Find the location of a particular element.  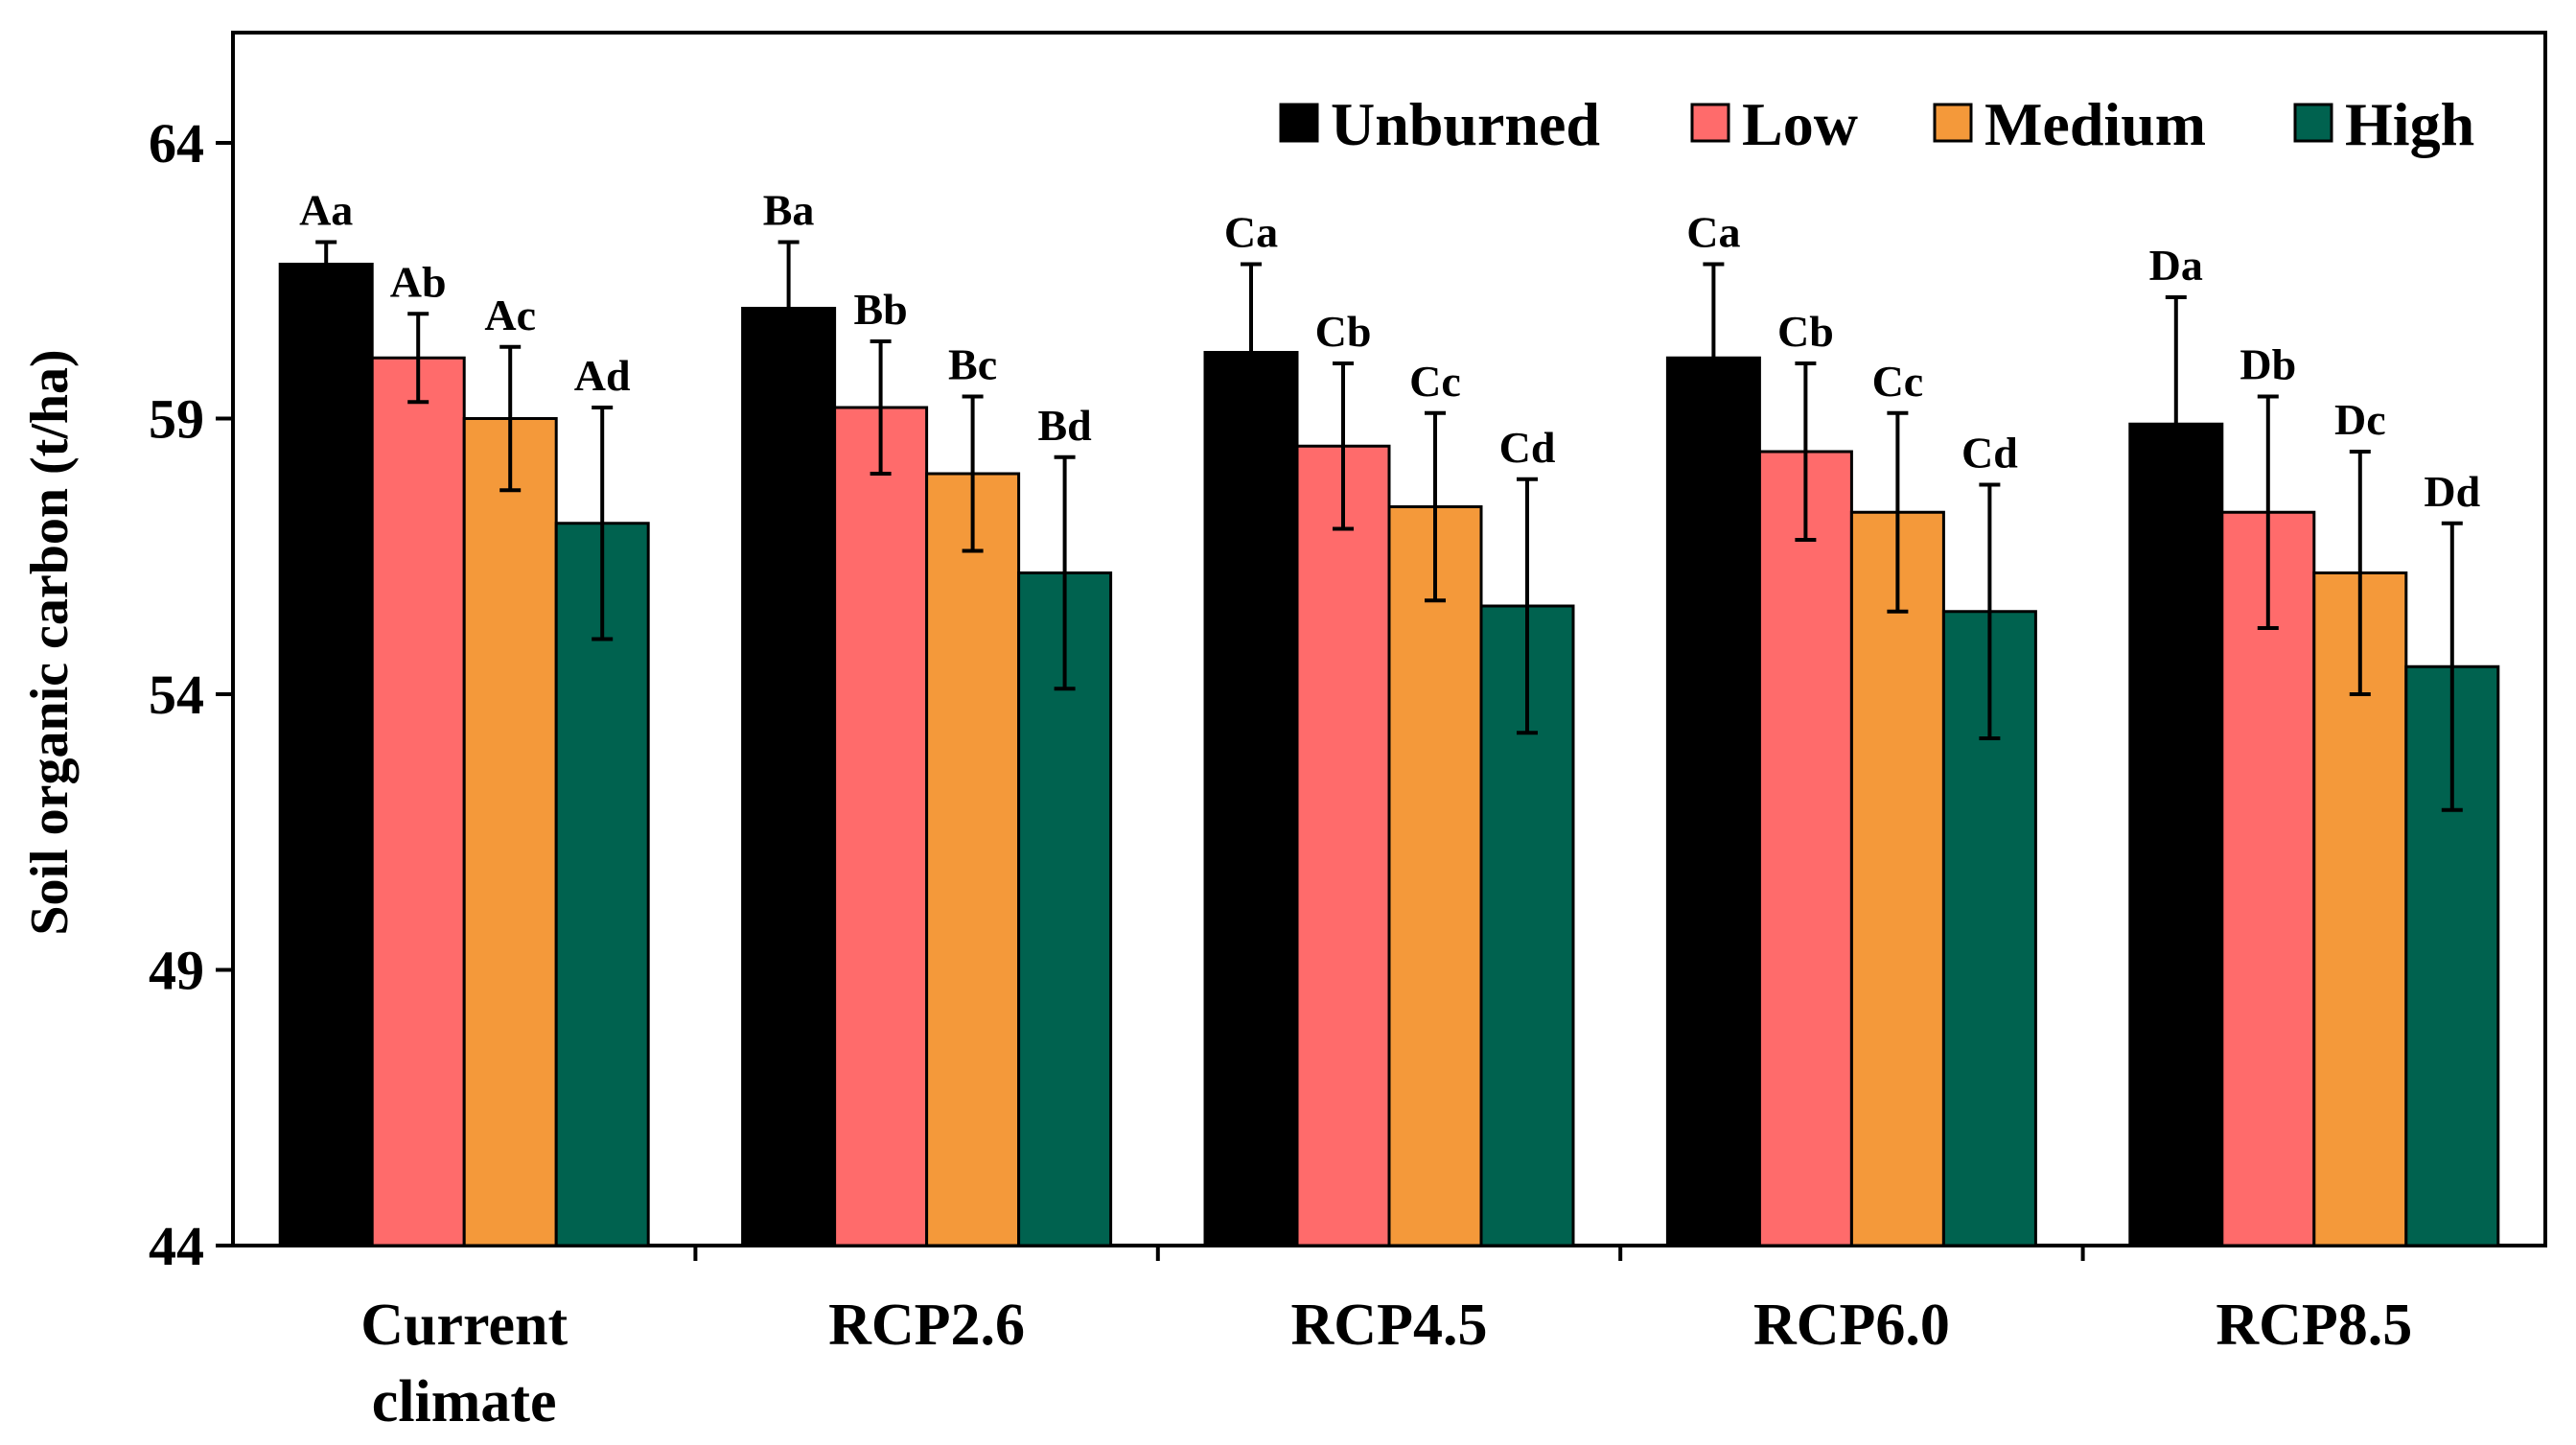

significance-label: Bc is located at coordinates (973, 364).